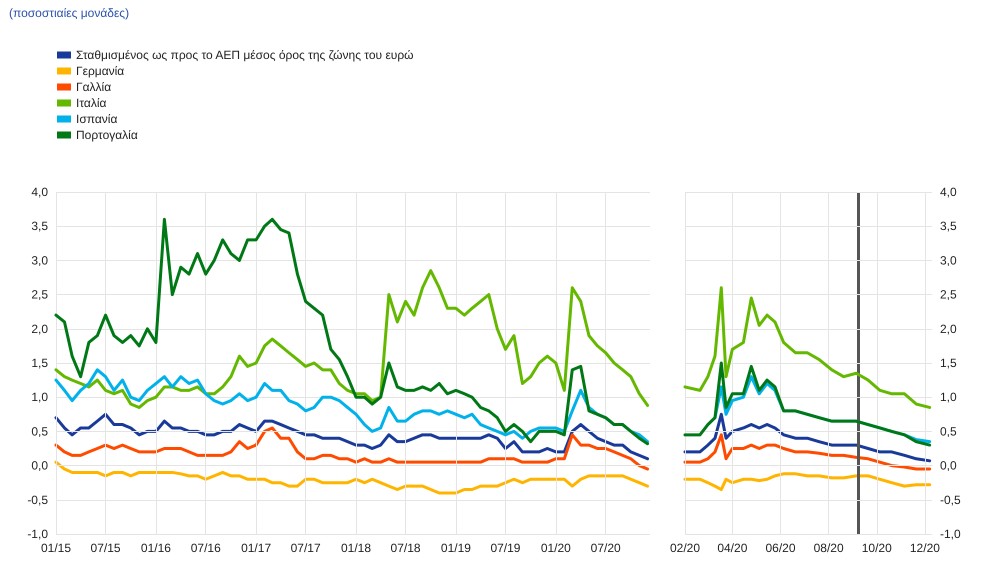 The height and width of the screenshot is (576, 982). What do you see at coordinates (69, 13) in the screenshot?
I see `chart-subtitle: (ποσοστιαίες μονάδες)` at bounding box center [69, 13].